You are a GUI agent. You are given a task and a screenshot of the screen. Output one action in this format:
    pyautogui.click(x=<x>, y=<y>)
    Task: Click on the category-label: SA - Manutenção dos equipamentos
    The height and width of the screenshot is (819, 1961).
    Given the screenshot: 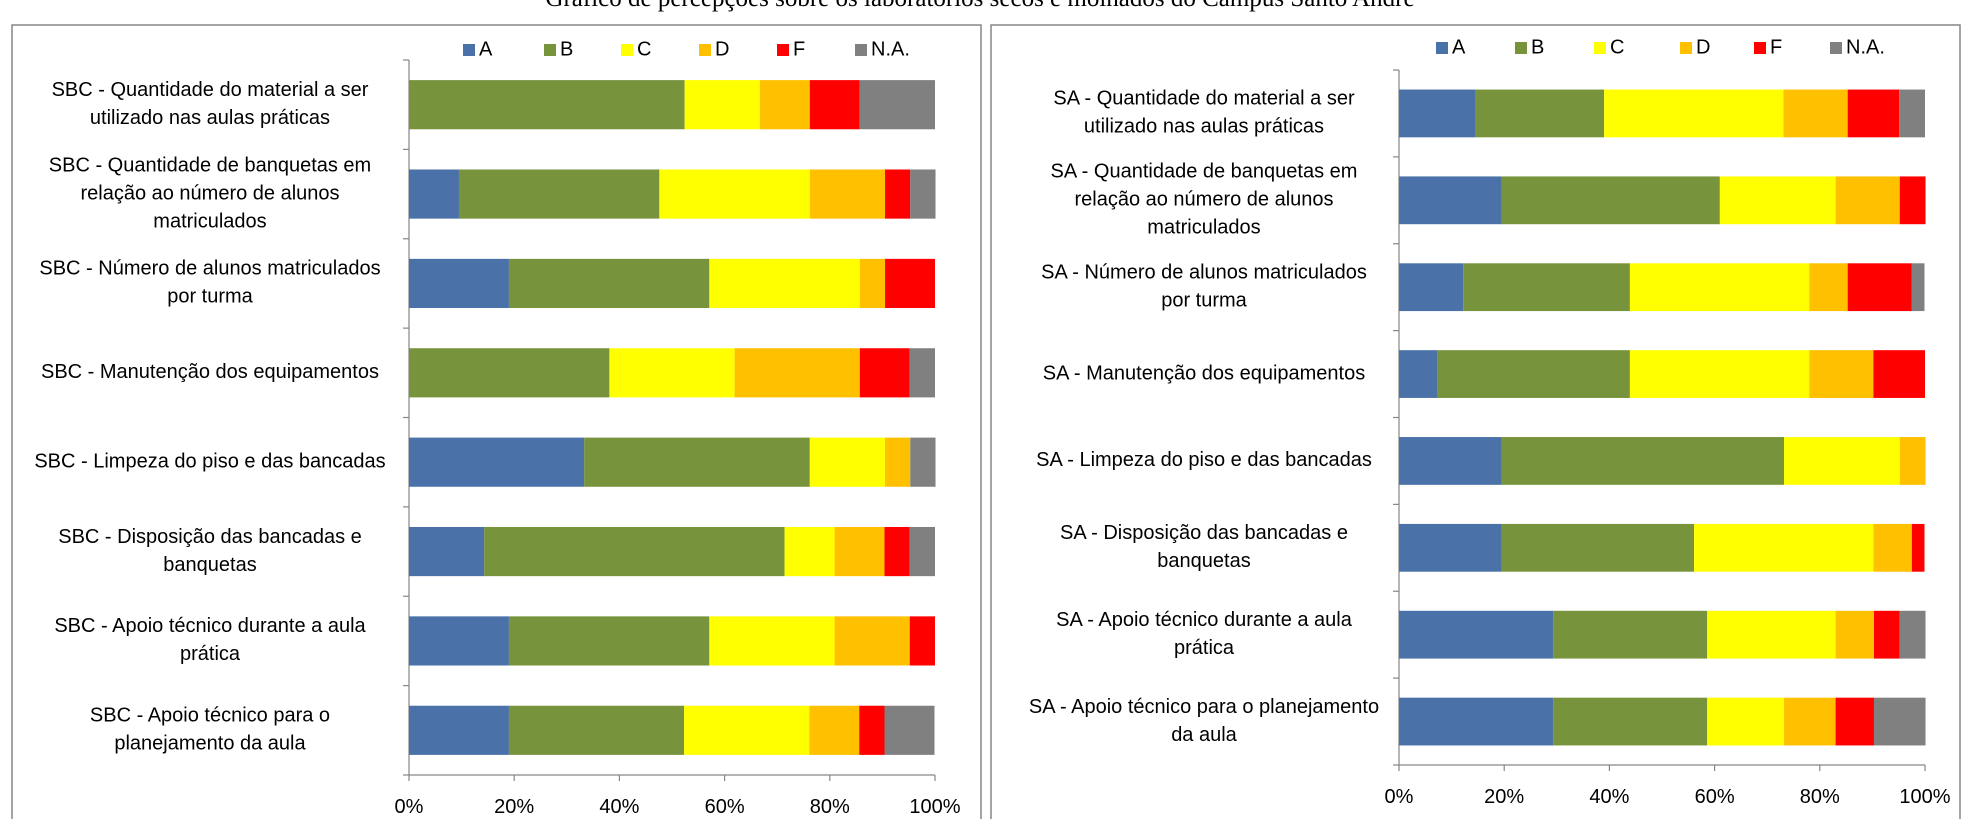 What is the action you would take?
    pyautogui.click(x=1204, y=373)
    